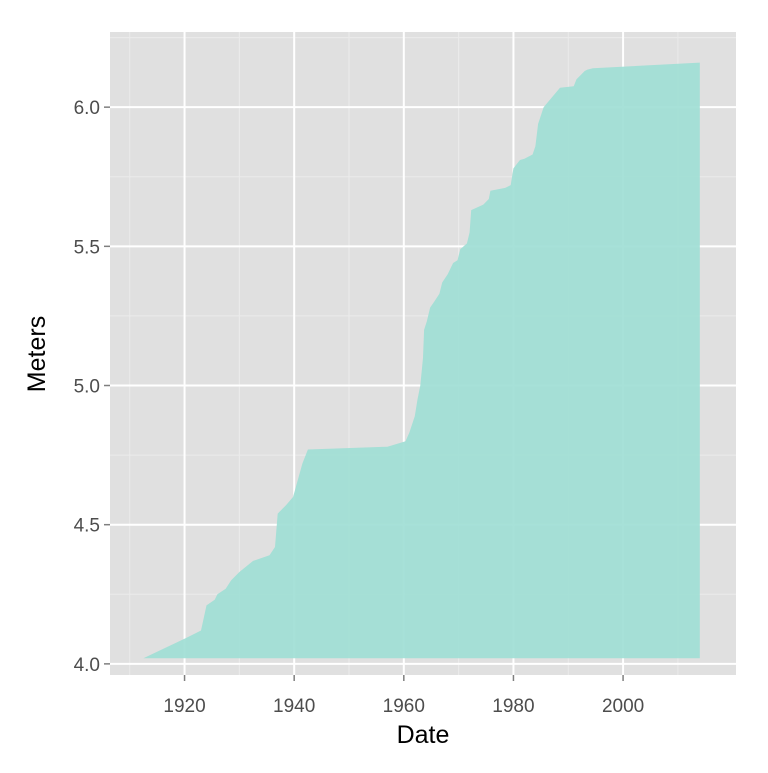 This screenshot has height=773, width=768. I want to click on x-axis-ticks: 1920 1940 1960 1980 2000, so click(403, 696).